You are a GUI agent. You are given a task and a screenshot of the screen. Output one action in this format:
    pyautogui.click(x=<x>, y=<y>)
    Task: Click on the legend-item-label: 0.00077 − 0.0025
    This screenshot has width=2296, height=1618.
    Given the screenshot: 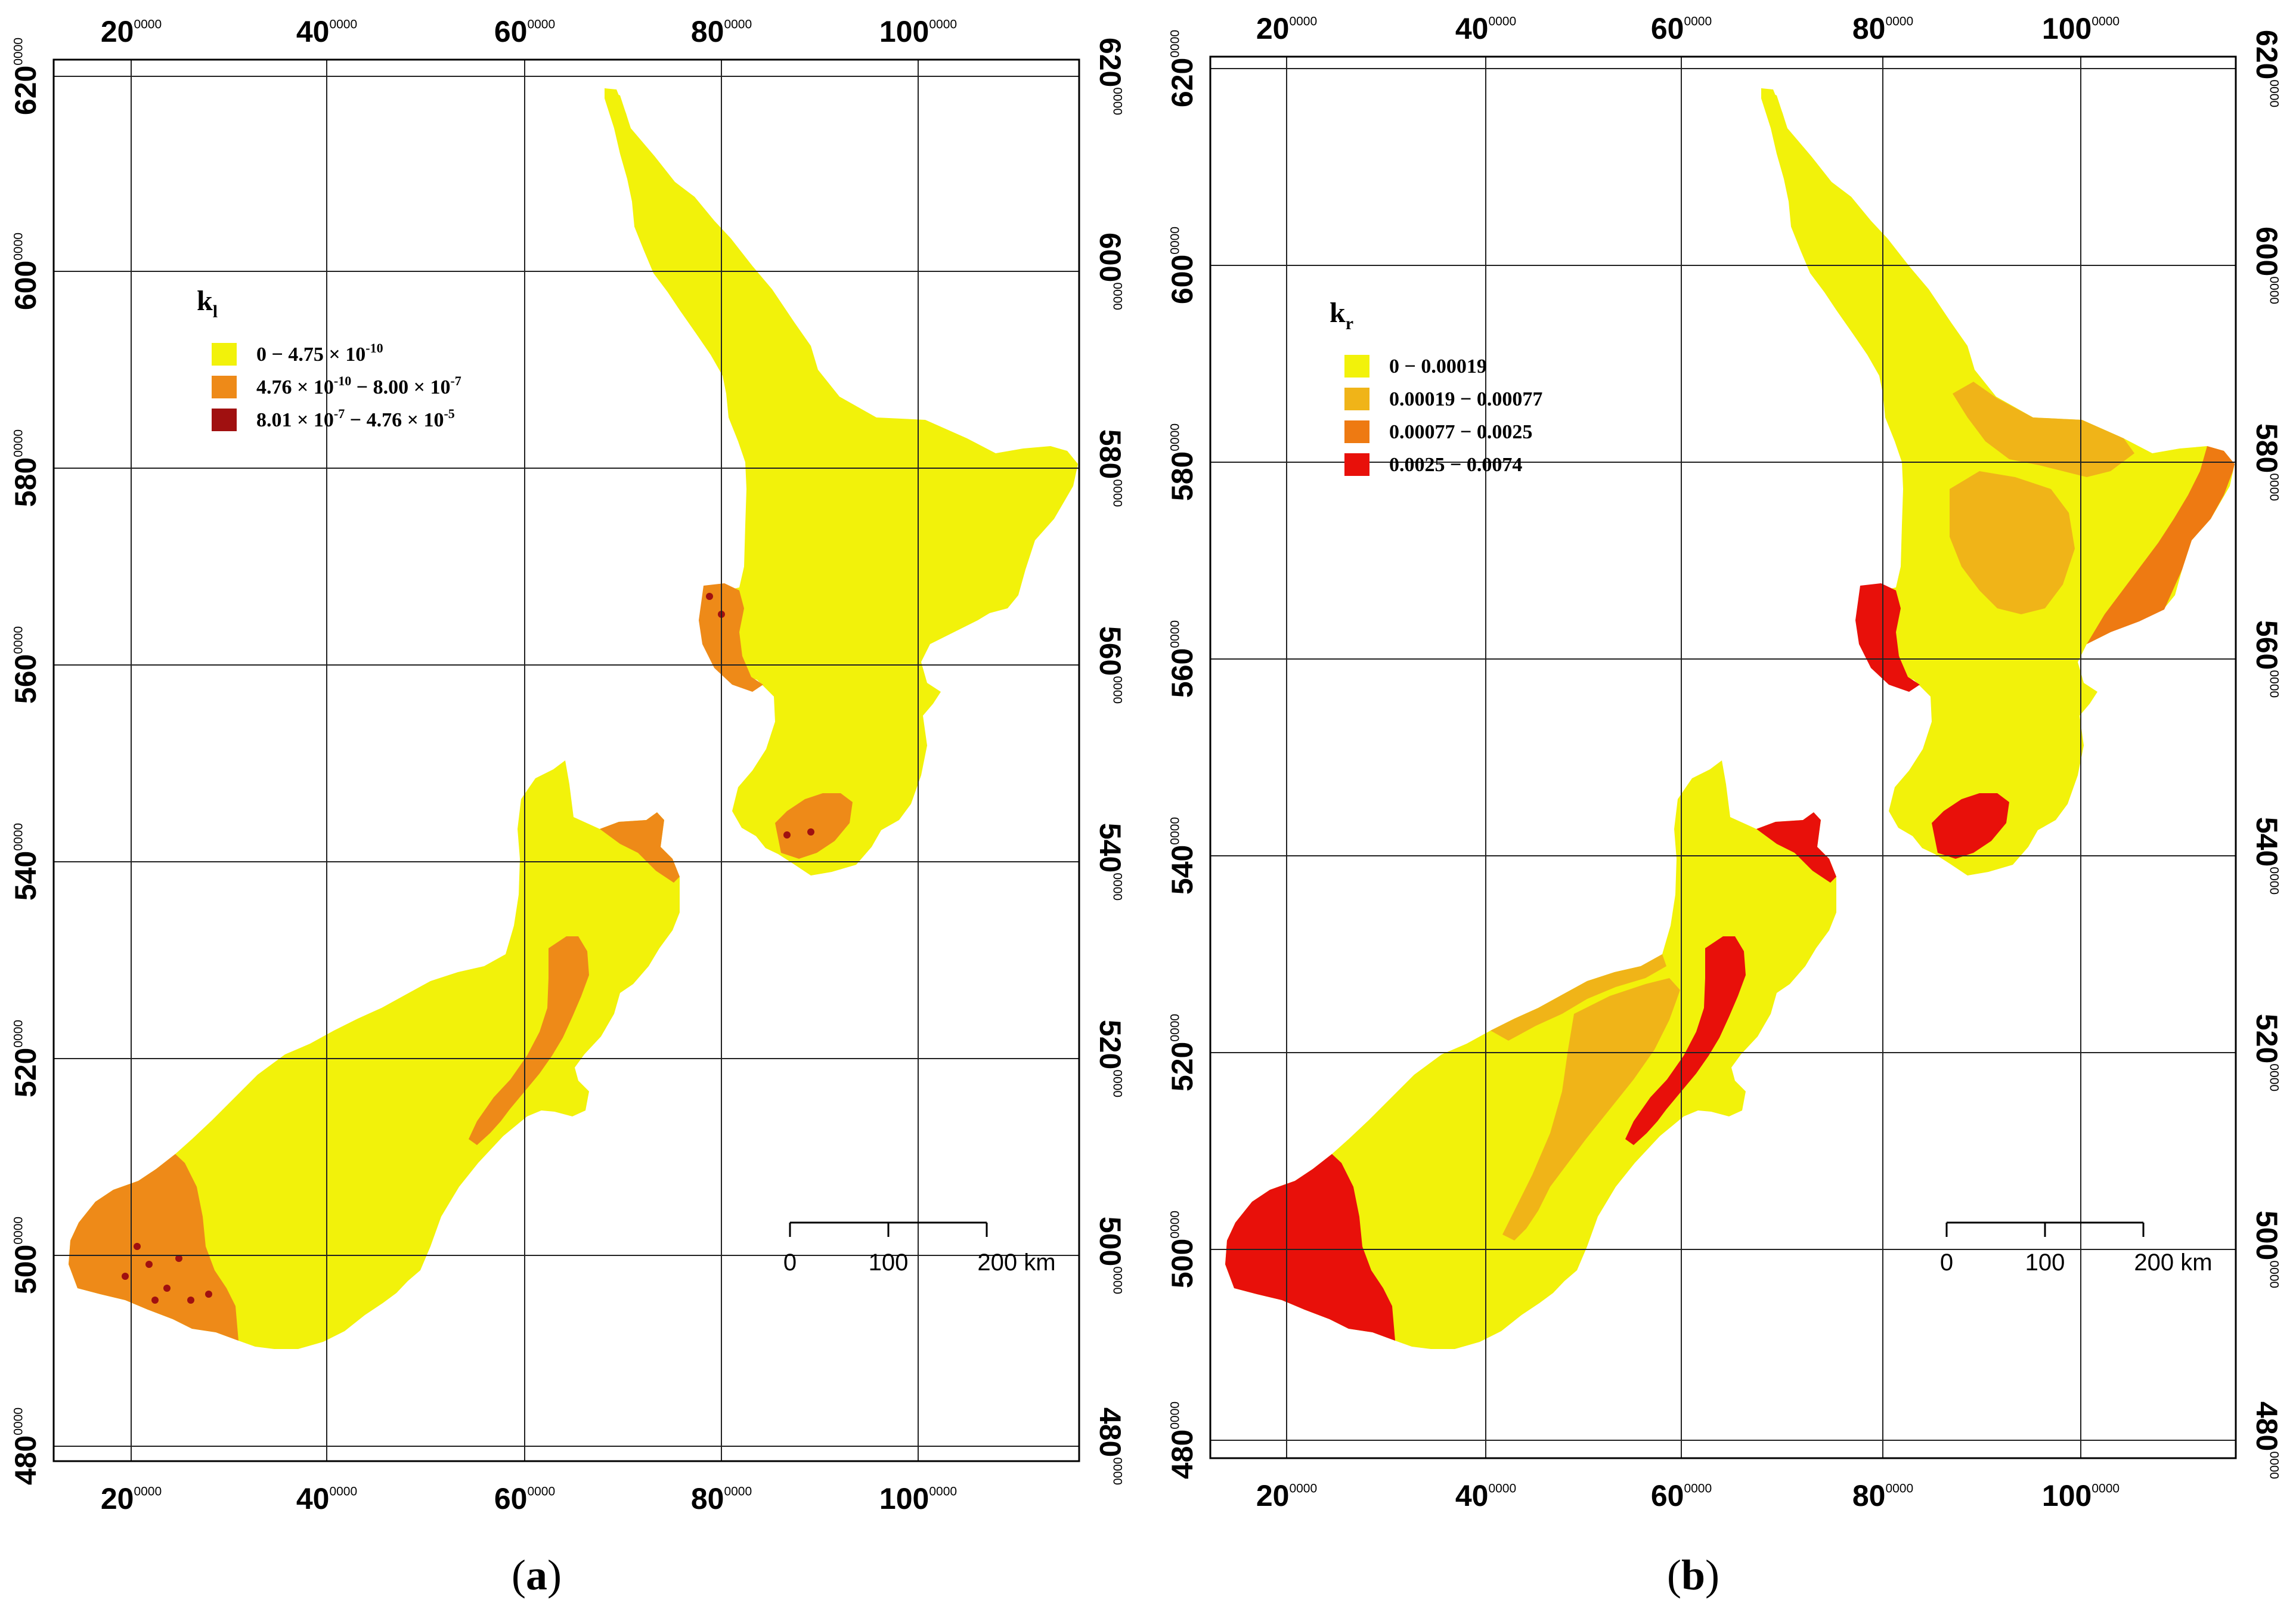 What is the action you would take?
    pyautogui.click(x=1460, y=432)
    